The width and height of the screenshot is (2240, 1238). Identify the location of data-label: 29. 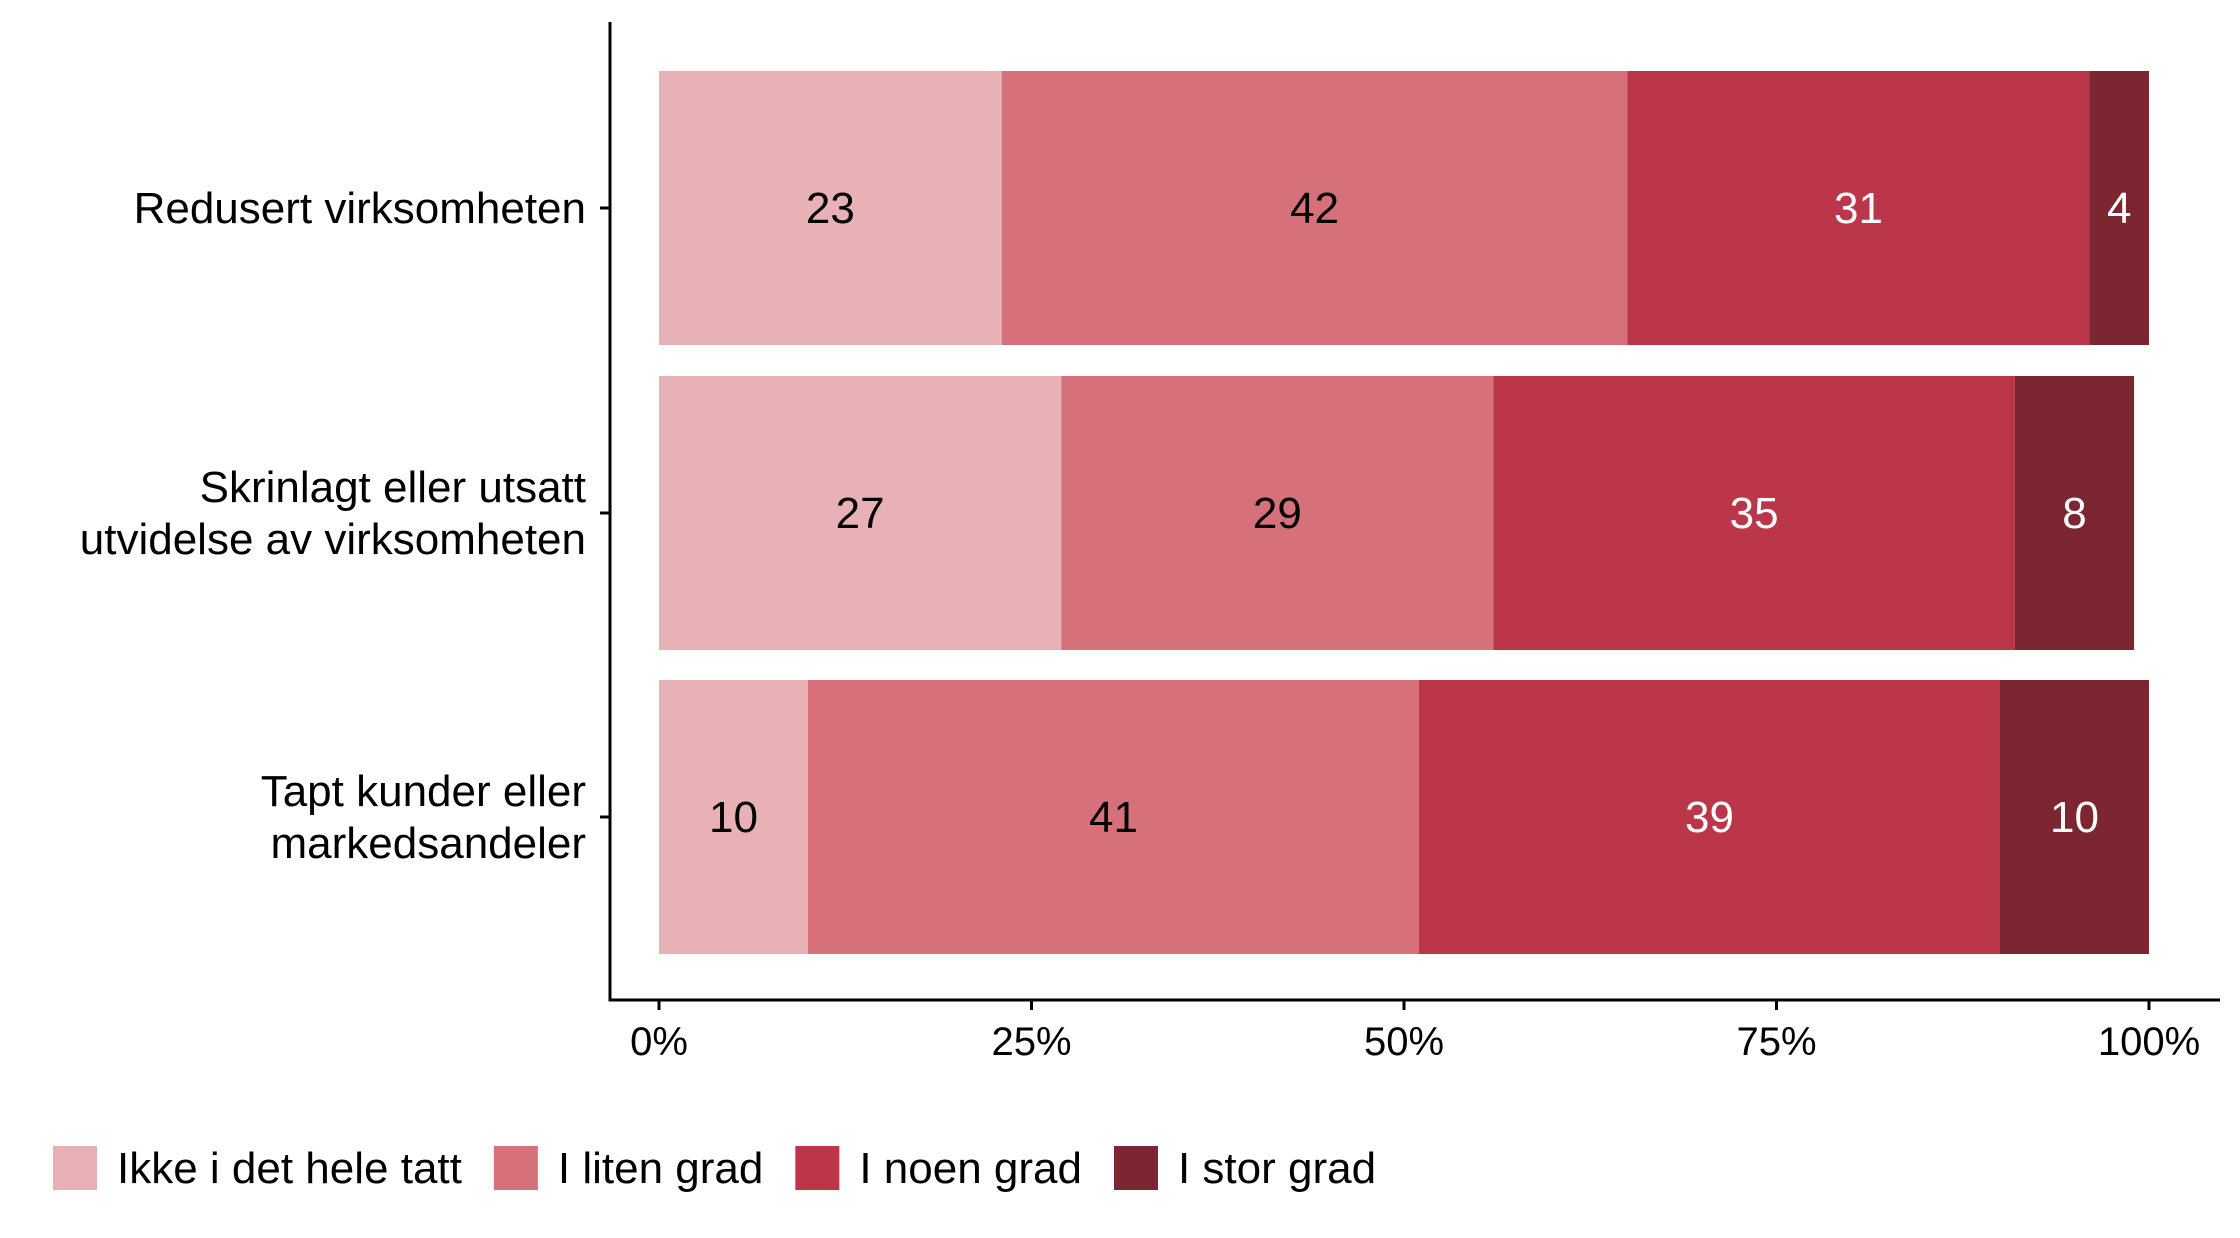
(1277, 513).